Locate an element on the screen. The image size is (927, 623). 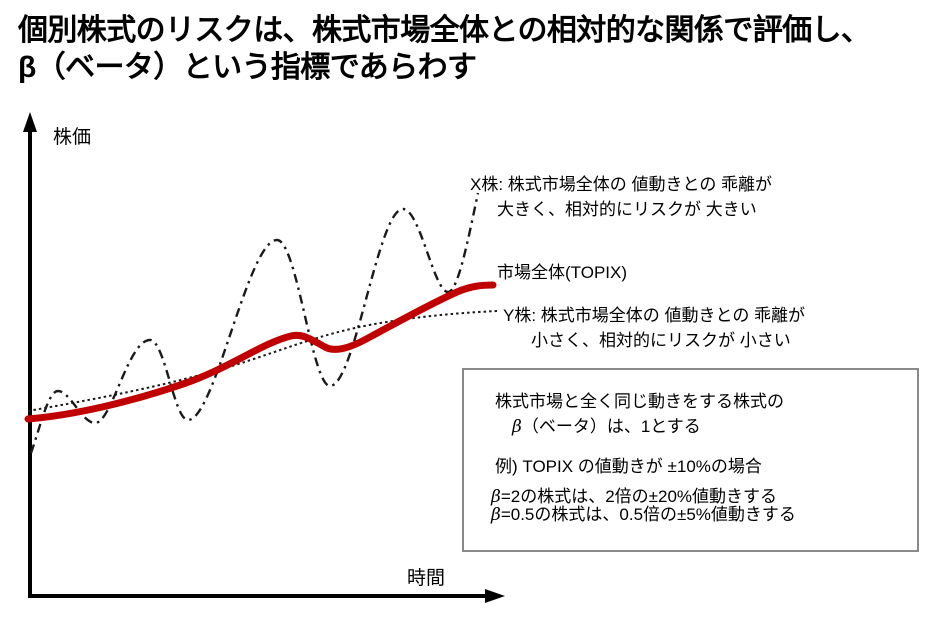
y-axis-label: 株価 is located at coordinates (72, 137).